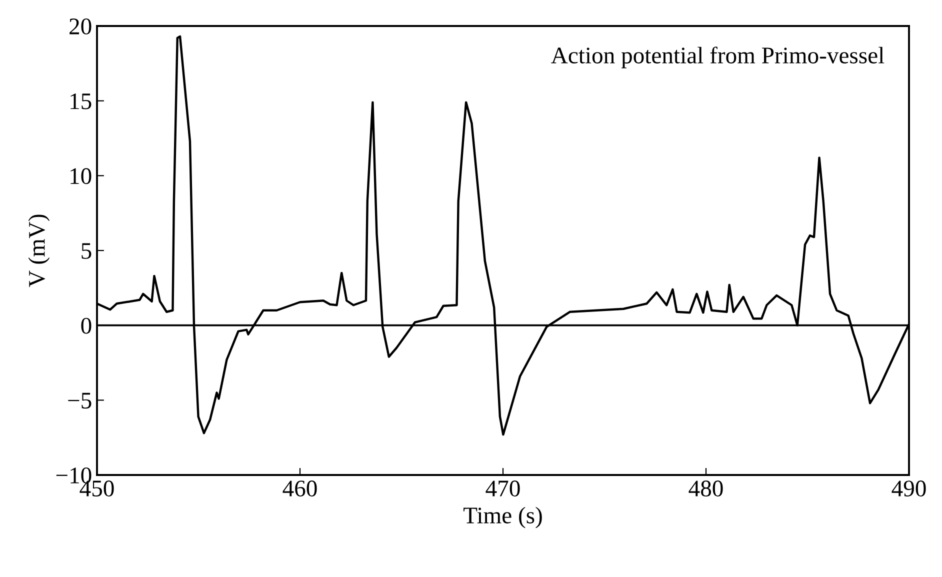  Describe the element at coordinates (39, 251) in the screenshot. I see `y-axis-title: V (mV)` at that location.